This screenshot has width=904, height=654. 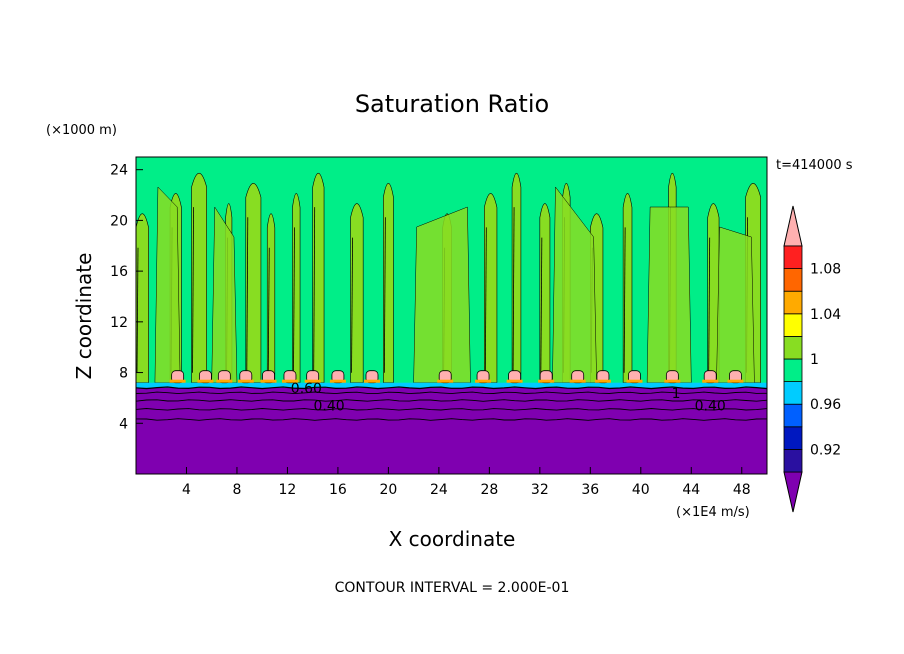 I want to click on colorbar-label: 1, so click(x=814, y=360).